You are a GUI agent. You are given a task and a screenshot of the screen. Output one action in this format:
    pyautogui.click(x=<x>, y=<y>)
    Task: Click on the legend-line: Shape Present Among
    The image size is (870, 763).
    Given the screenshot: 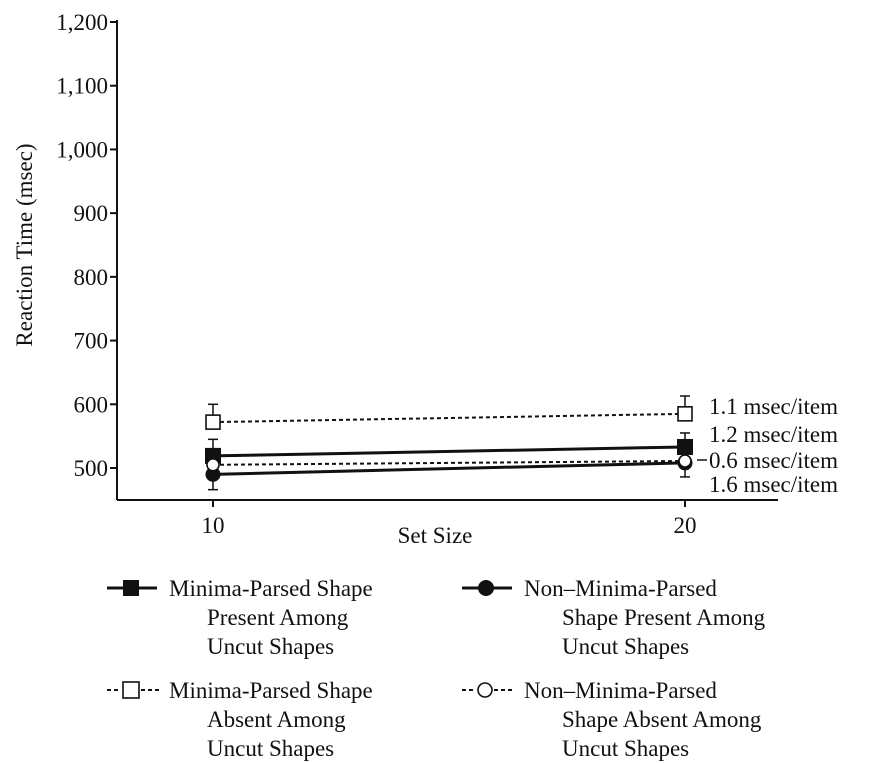 What is the action you would take?
    pyautogui.click(x=644, y=617)
    